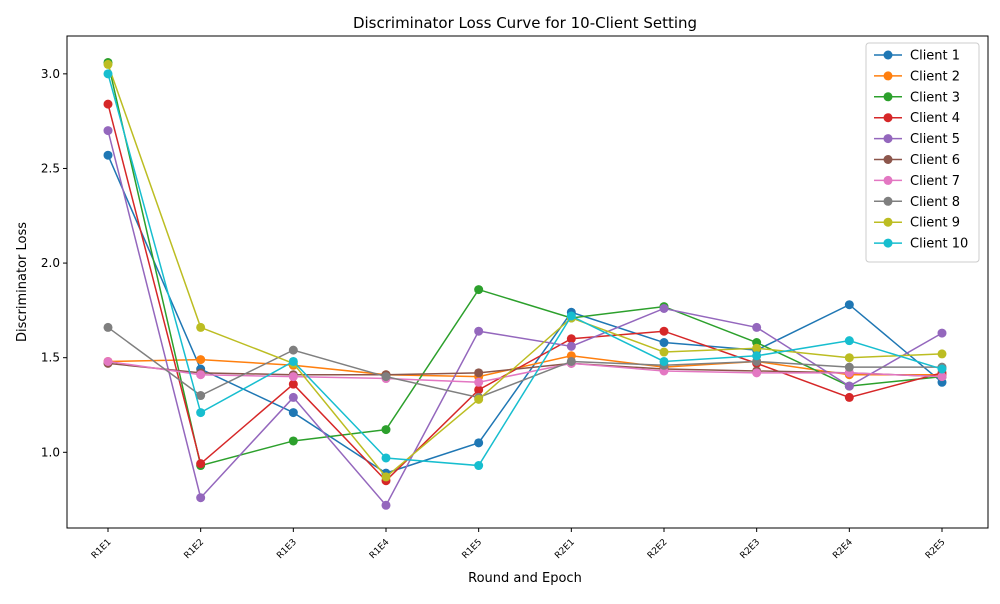 The image size is (1000, 604). I want to click on legend-label: Client 4, so click(935, 118).